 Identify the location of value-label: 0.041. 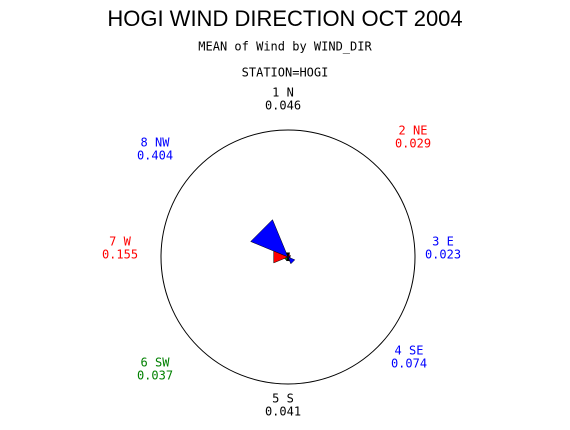
(283, 412).